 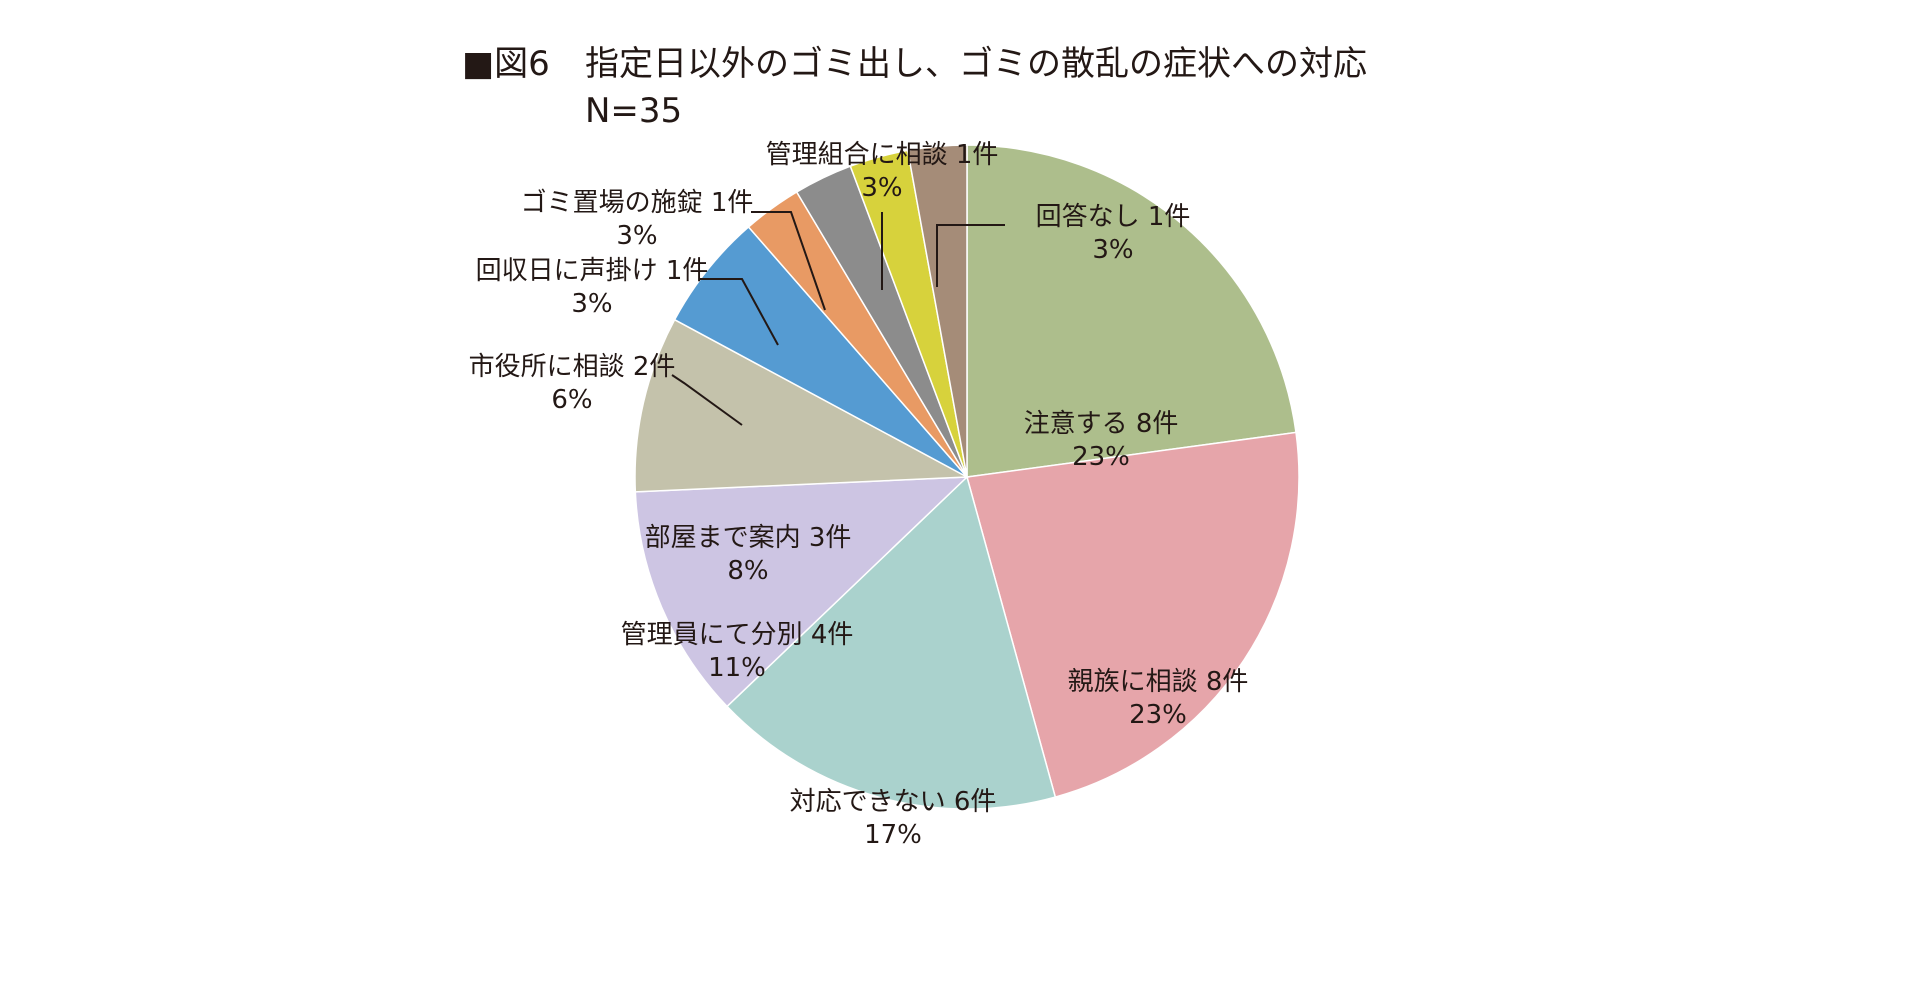 I want to click on slice-label: 回答なし 1件, so click(x=1113, y=217).